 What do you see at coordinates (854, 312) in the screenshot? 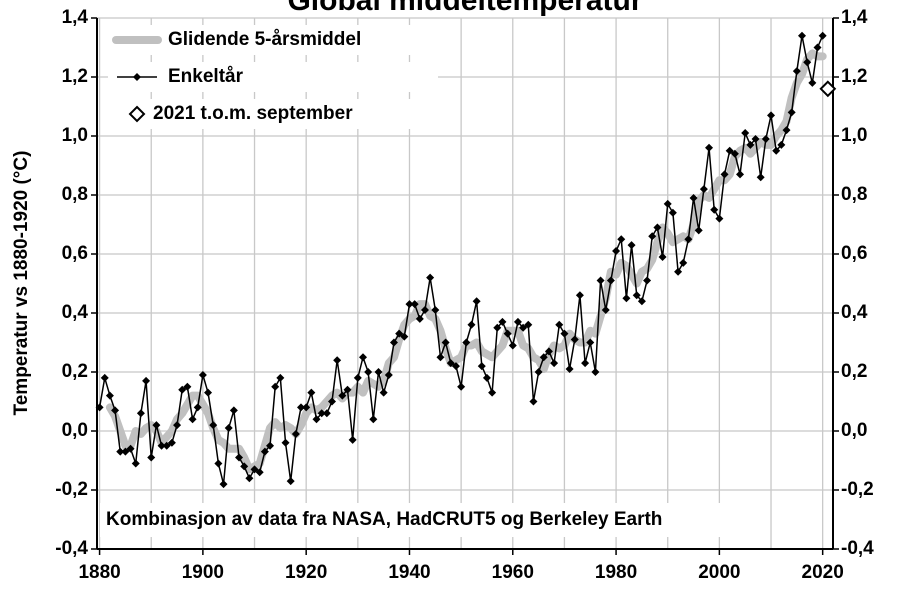
I see `y2-tick-label: 0,4` at bounding box center [854, 312].